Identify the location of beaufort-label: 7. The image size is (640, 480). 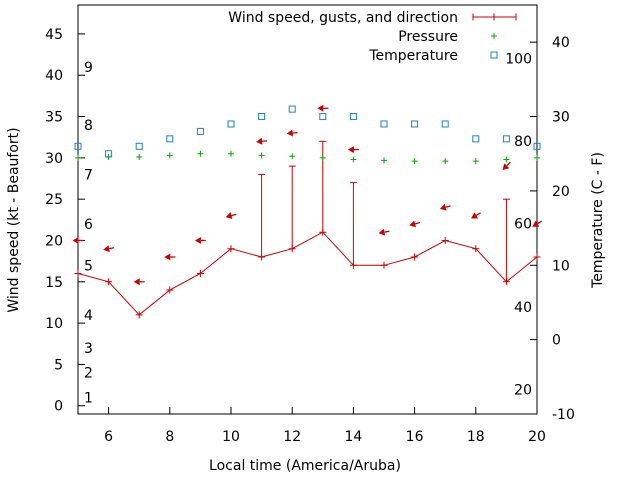
(88, 175).